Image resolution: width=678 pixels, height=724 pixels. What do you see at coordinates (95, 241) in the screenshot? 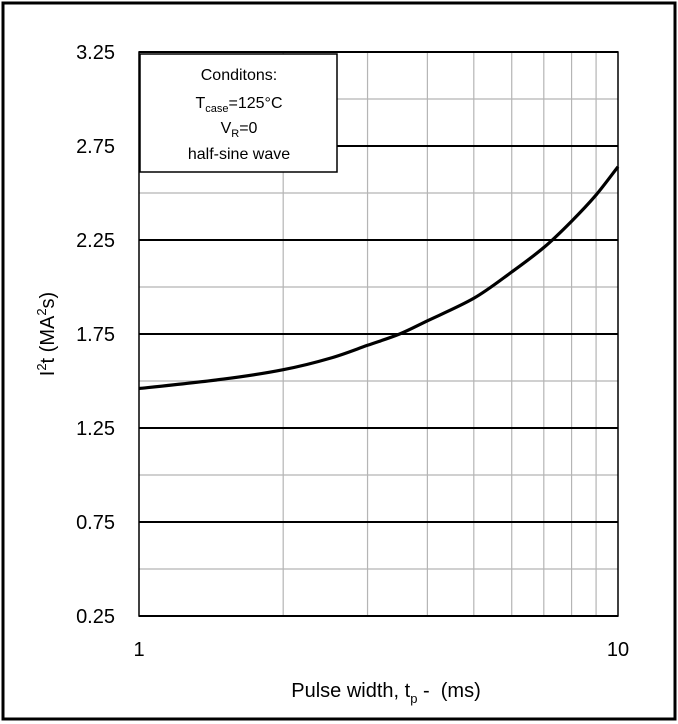
I see `y-tick-label: 2.25` at bounding box center [95, 241].